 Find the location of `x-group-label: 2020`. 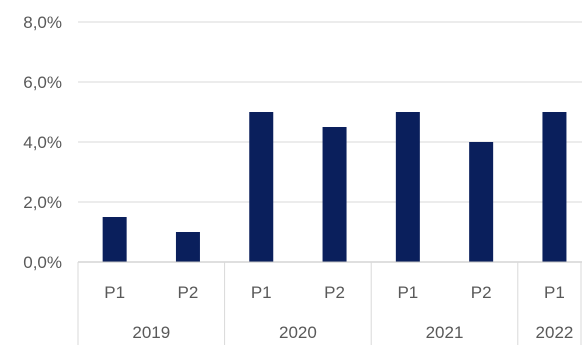

x-group-label: 2020 is located at coordinates (298, 332).